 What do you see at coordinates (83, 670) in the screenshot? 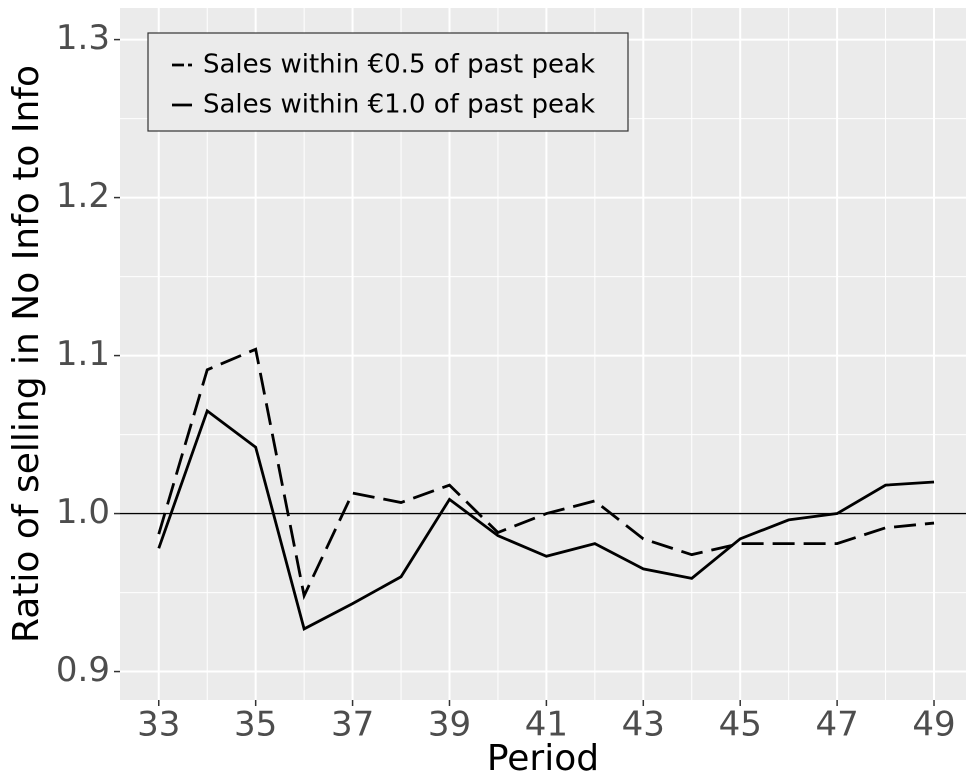
I see `y-tick-label: 0.9` at bounding box center [83, 670].